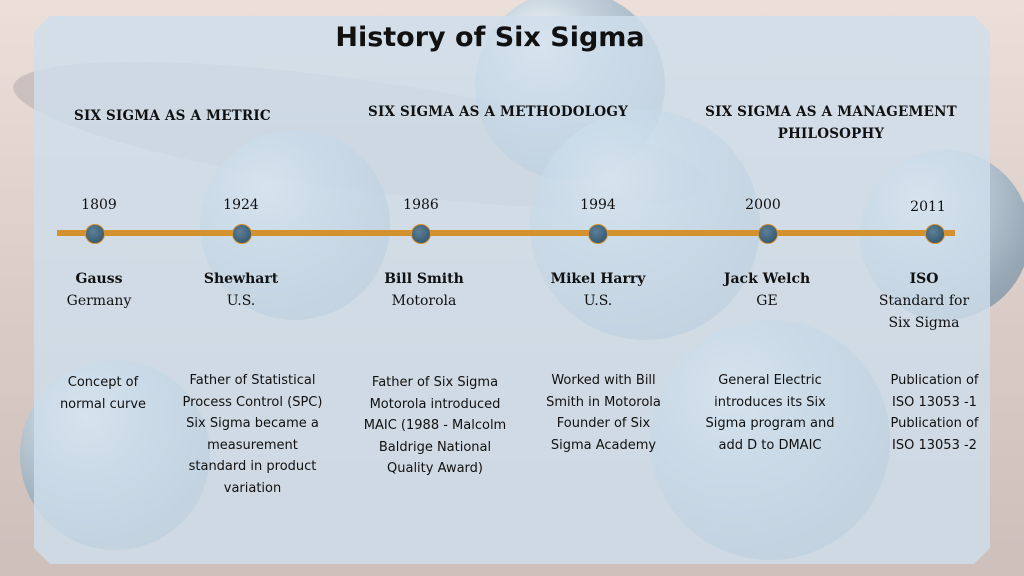 The width and height of the screenshot is (1024, 576). Describe the element at coordinates (498, 112) in the screenshot. I see `era-heading-methodology: SIX SIGMA AS A METHODOLOGY` at that location.